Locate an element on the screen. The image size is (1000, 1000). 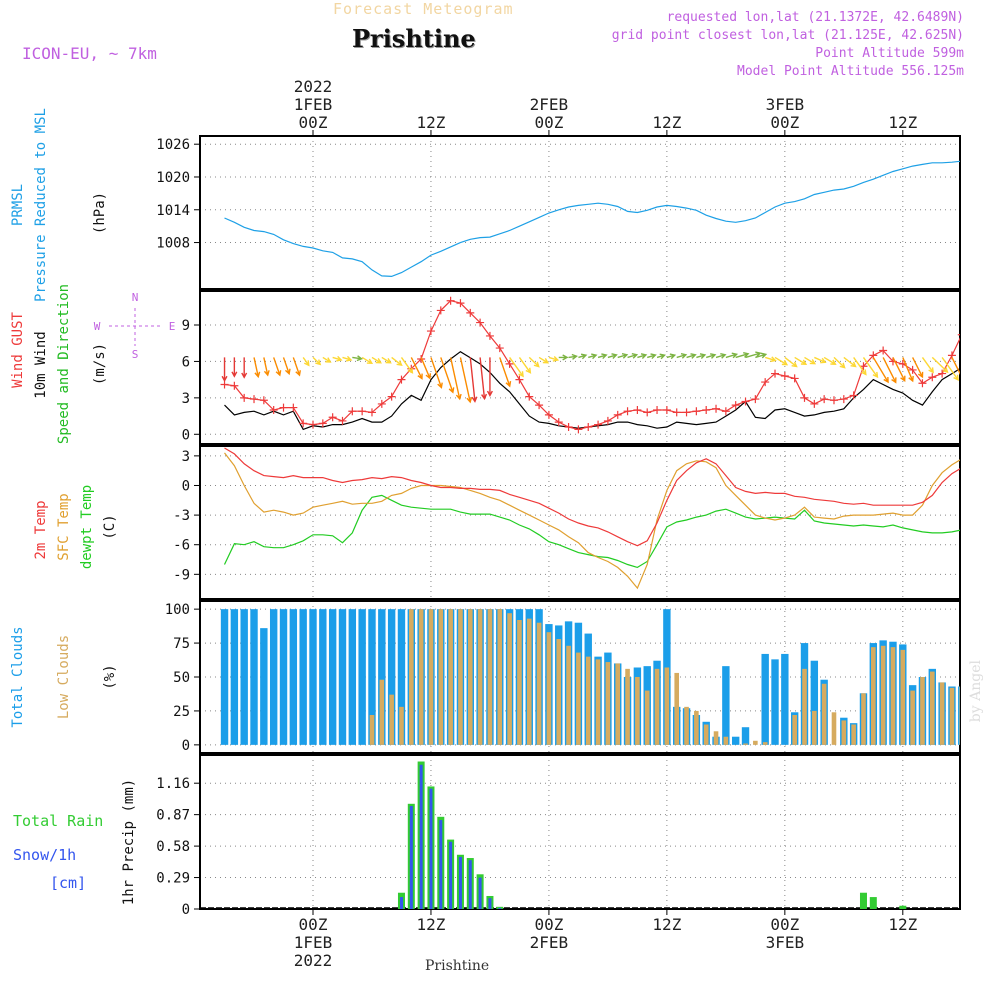
requested-coordinates: requested lon,lat (21.1372E, 42.6489N) is located at coordinates (815, 17).